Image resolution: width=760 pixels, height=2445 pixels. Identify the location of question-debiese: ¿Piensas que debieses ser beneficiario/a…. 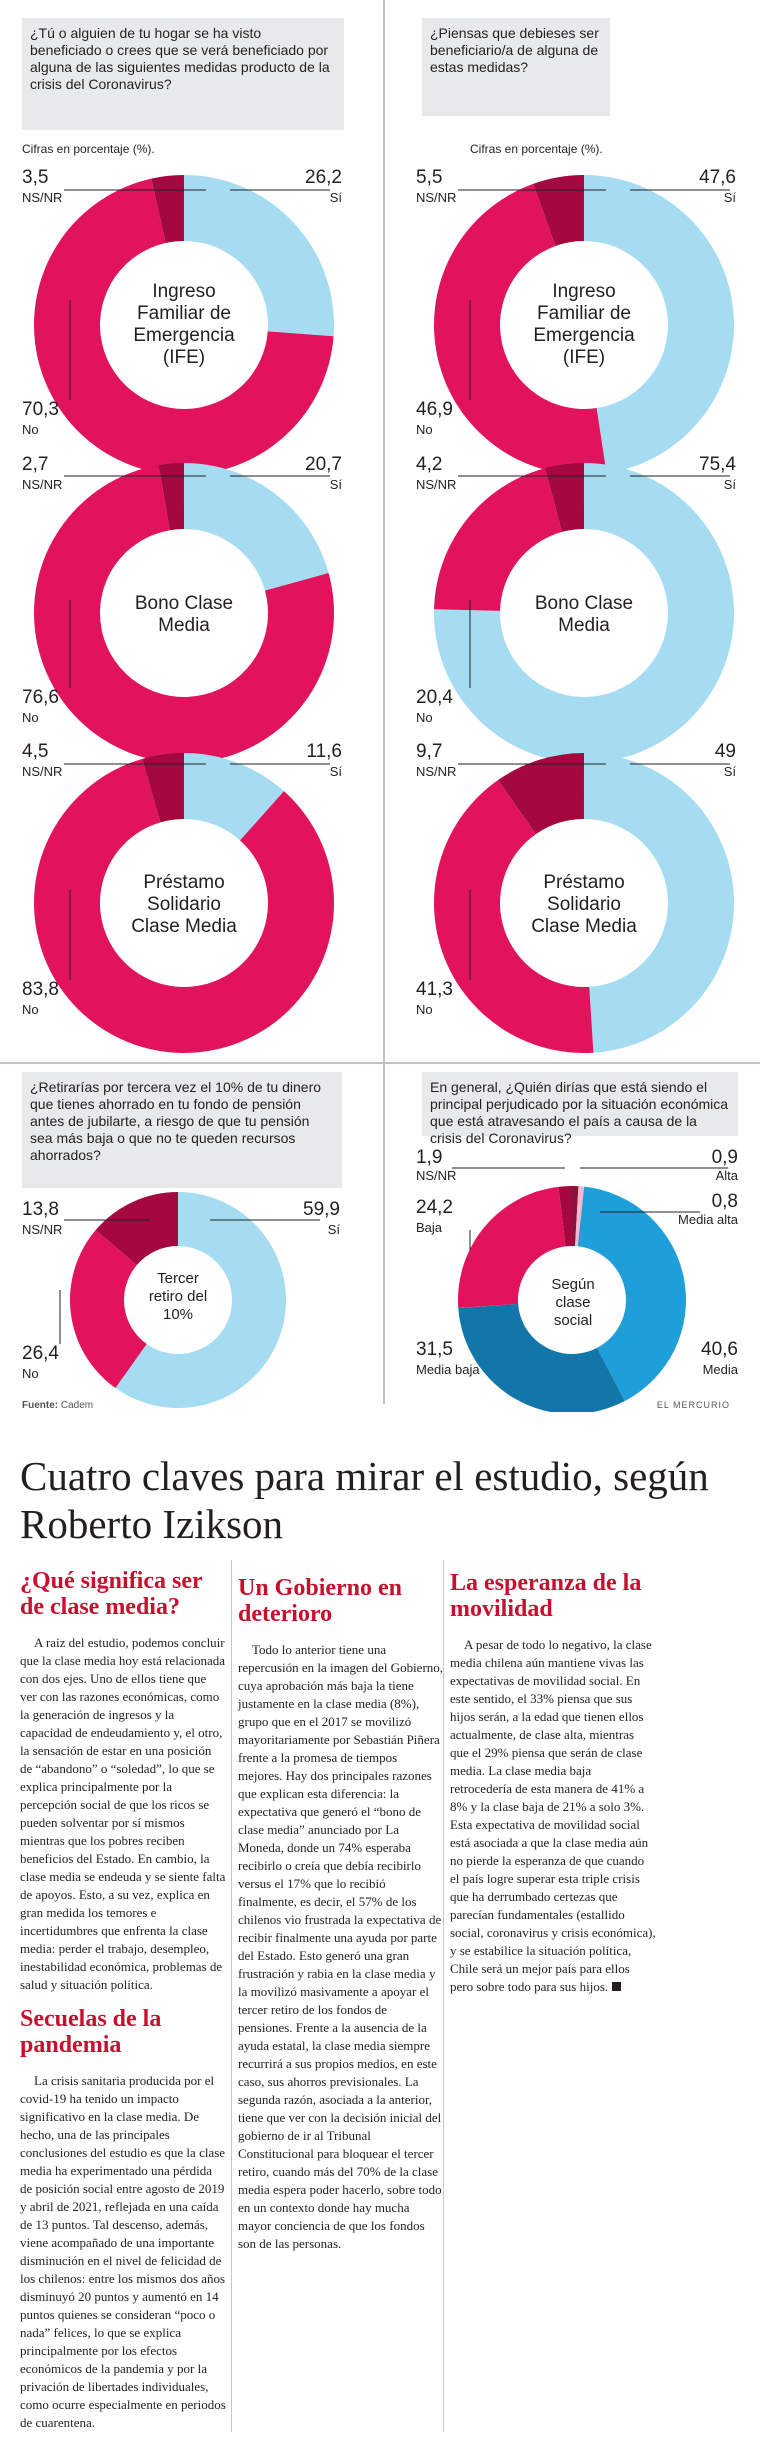
(516, 67).